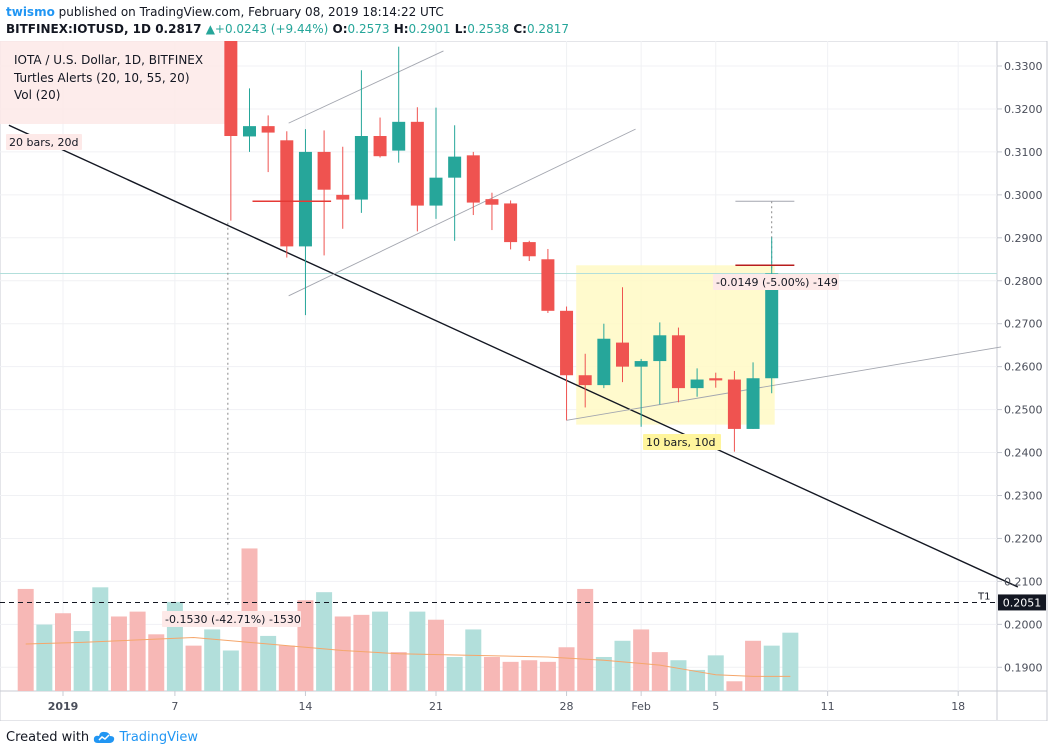  I want to click on tradingview-cloud-icon, so click(104, 739).